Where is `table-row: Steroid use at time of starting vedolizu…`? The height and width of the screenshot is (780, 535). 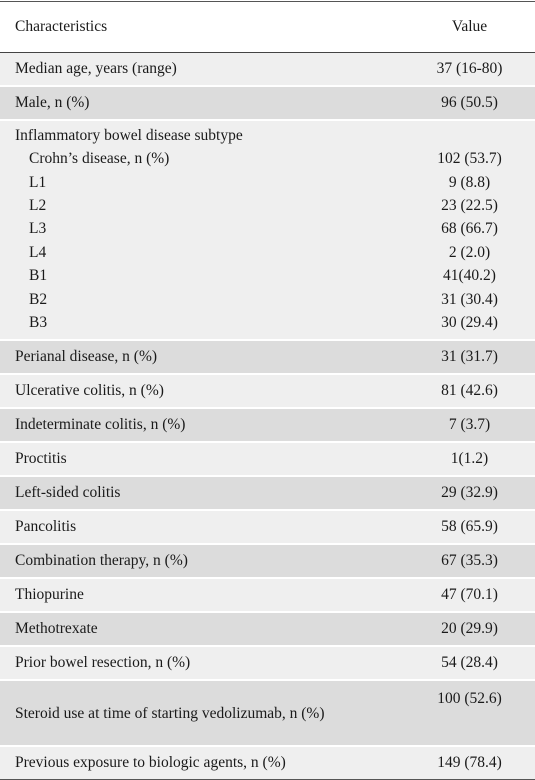 table-row: Steroid use at time of starting vedolizu… is located at coordinates (267, 713).